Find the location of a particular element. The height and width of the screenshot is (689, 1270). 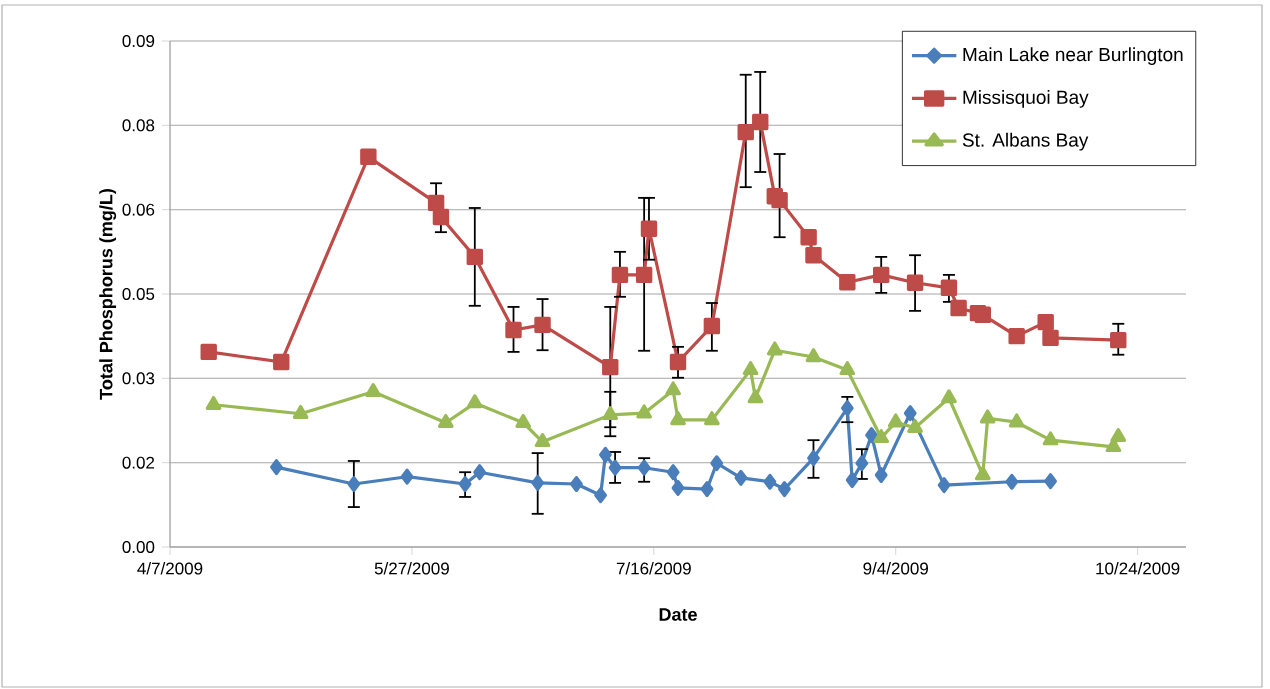

y-tick-label: 0.08 is located at coordinates (138, 125).